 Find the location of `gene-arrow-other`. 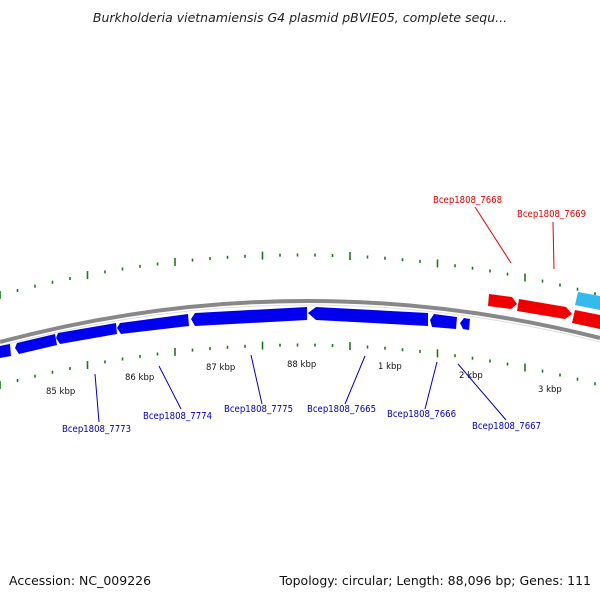

gene-arrow-other is located at coordinates (587, 301).